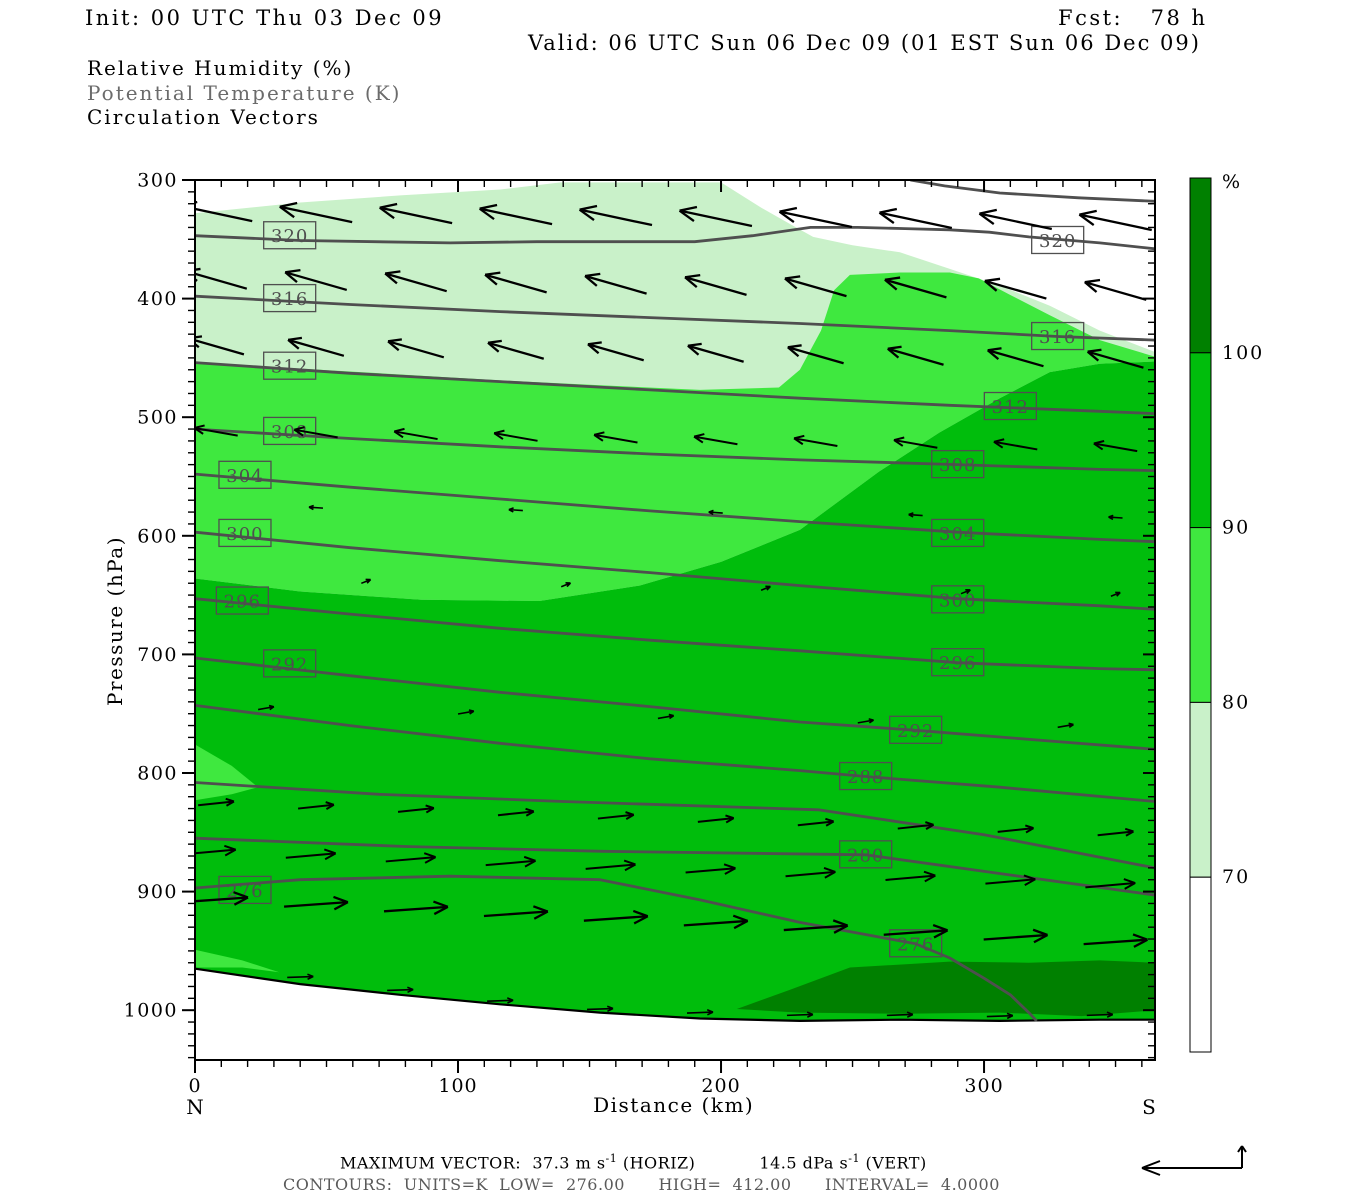 The height and width of the screenshot is (1200, 1350). I want to click on contour-label: 280, so click(865, 855).